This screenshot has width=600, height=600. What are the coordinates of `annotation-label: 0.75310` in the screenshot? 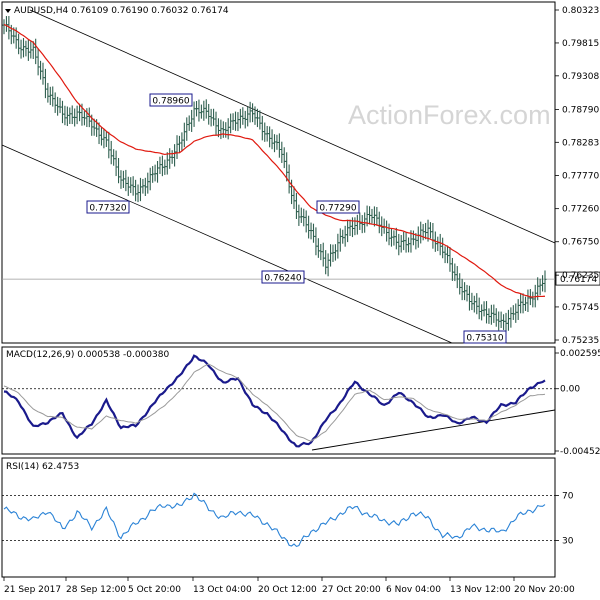 It's located at (484, 339).